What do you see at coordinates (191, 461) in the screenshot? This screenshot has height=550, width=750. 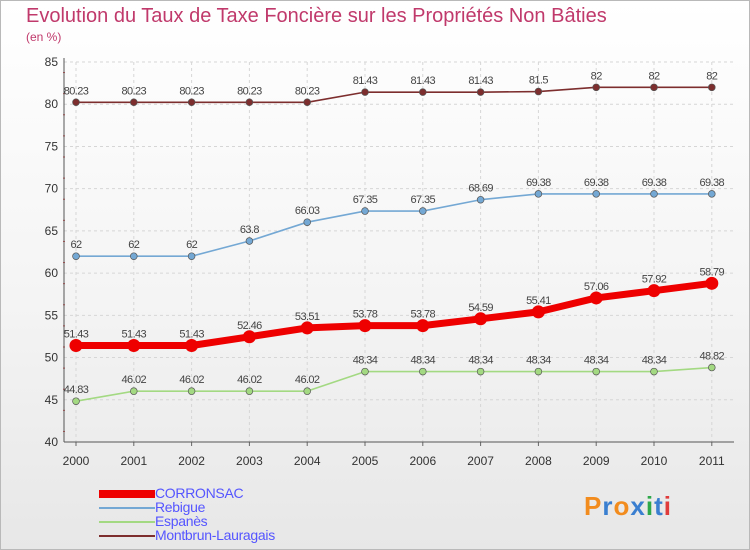 I see `x-tick-label: 2002` at bounding box center [191, 461].